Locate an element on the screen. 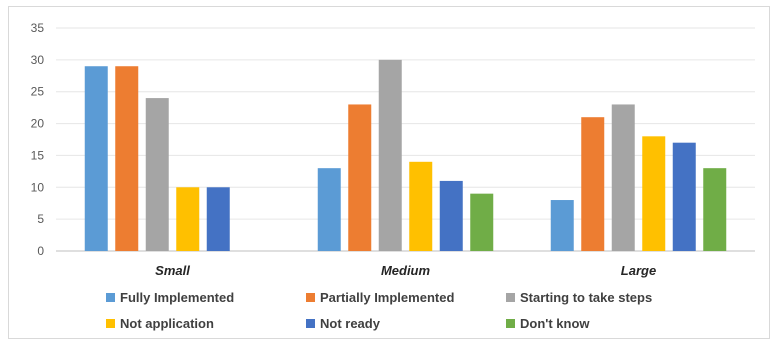 Image resolution: width=779 pixels, height=347 pixels. bar-starting-to-take-steps-medium is located at coordinates (390, 155).